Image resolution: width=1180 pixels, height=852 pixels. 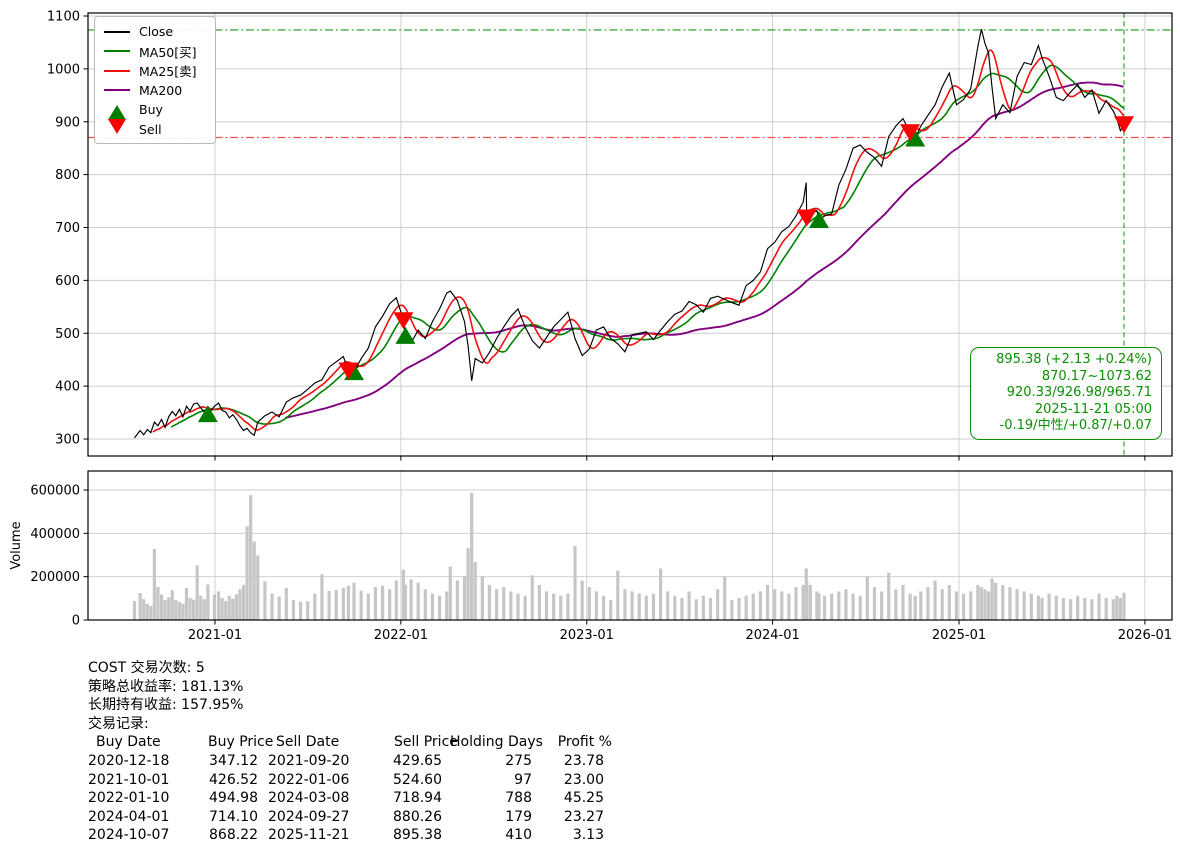 I want to click on x-tick-label: 2024-01, so click(x=772, y=635).